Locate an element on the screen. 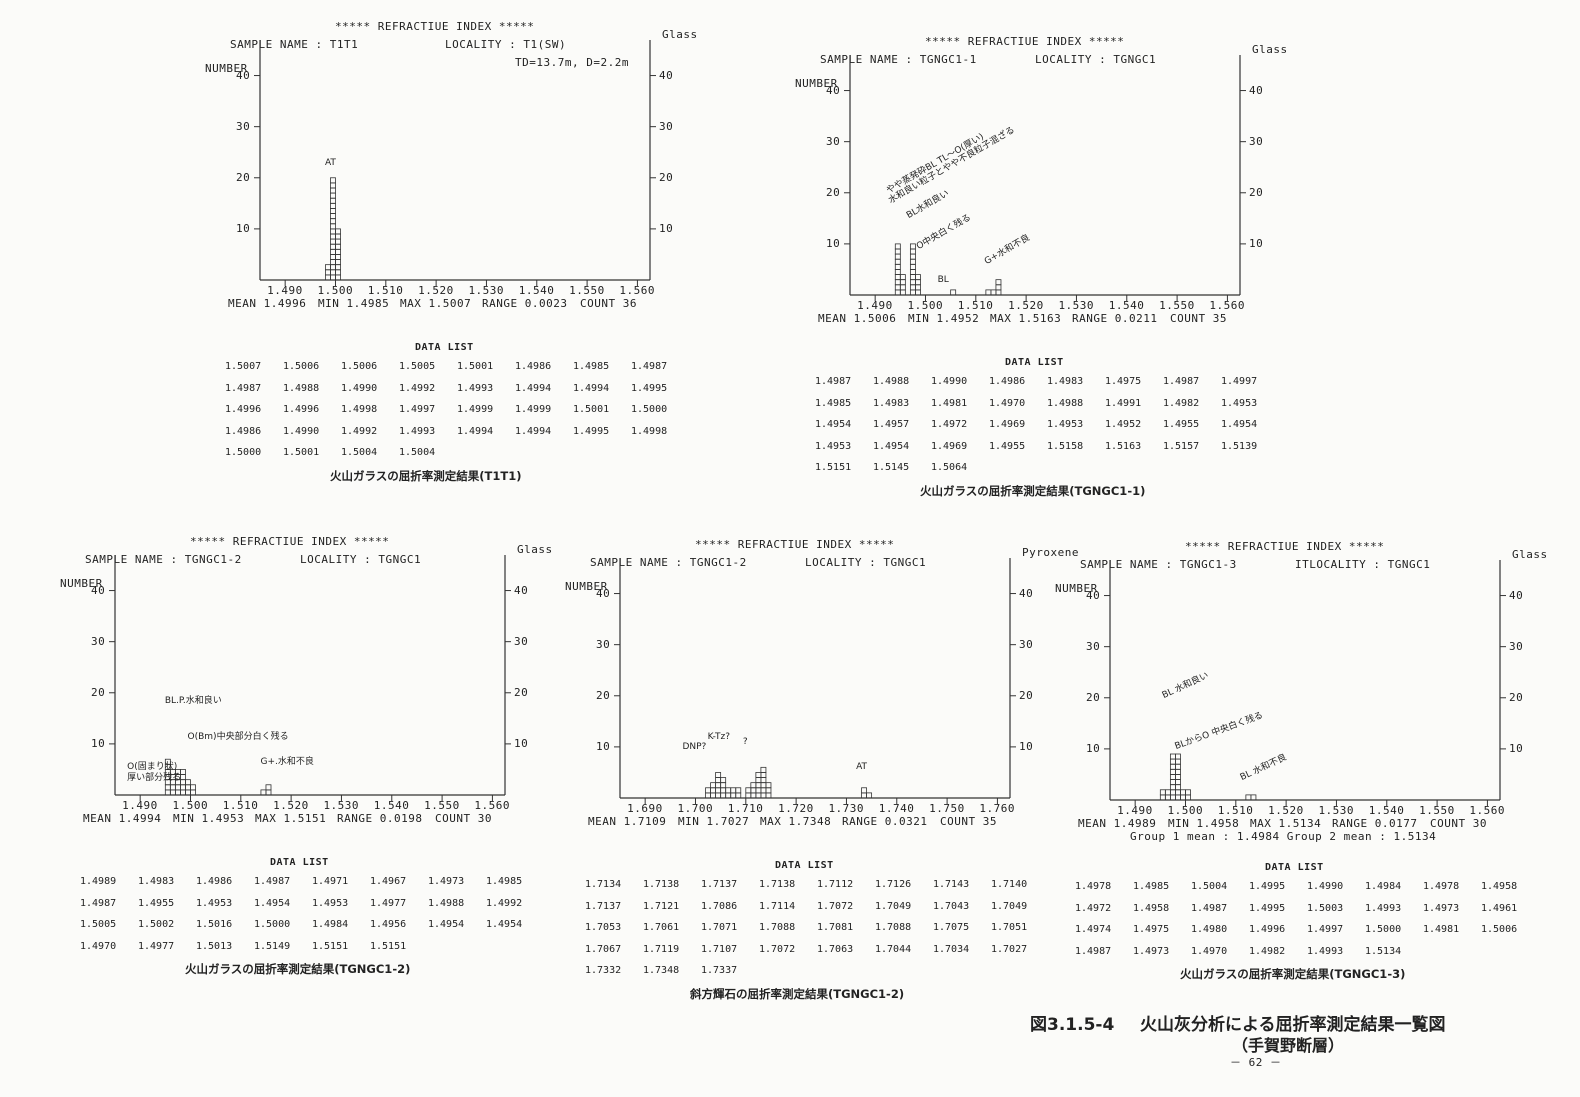  data-list-cell: 1.4987 is located at coordinates (1209, 908).